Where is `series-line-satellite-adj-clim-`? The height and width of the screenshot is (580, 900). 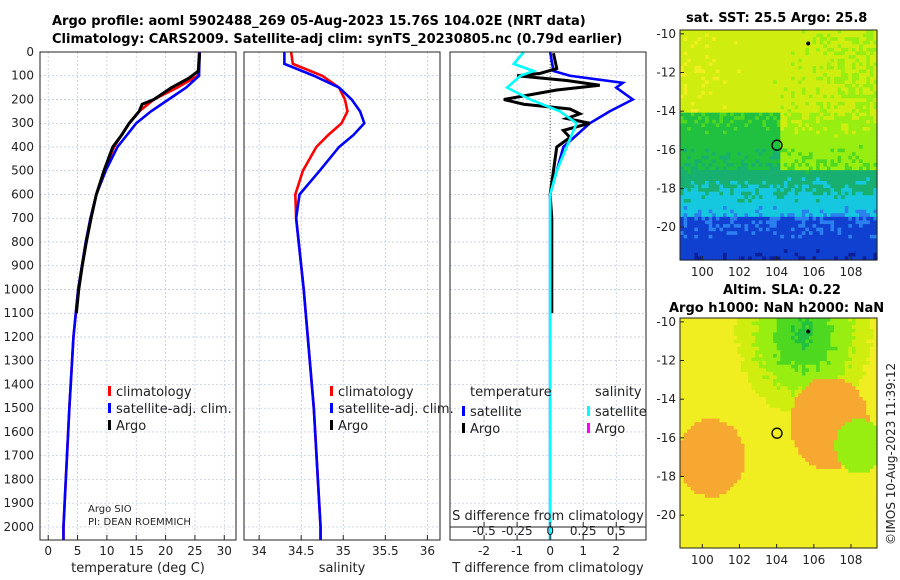 series-line-satellite-adj-clim- is located at coordinates (131, 295).